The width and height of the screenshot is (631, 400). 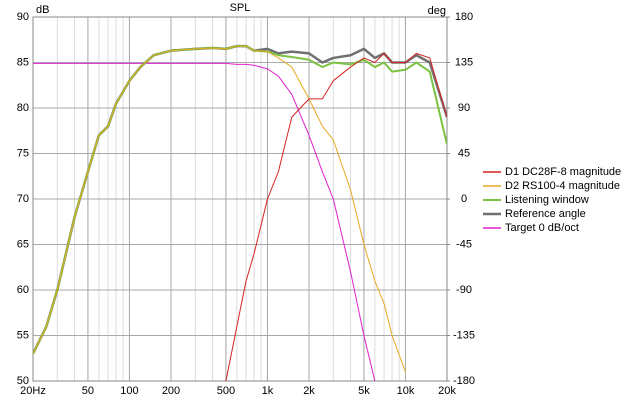 I want to click on legend-label: Target 0 dB/oct, so click(x=542, y=228).